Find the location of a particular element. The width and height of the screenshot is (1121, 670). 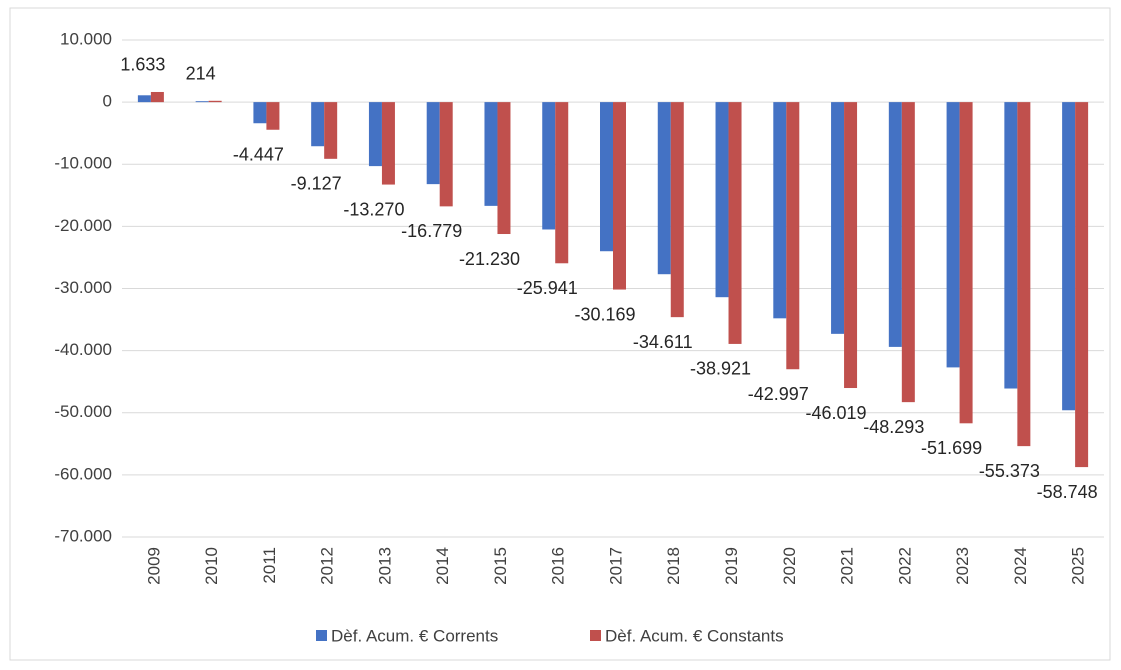

data-label: -4.447 is located at coordinates (258, 155).